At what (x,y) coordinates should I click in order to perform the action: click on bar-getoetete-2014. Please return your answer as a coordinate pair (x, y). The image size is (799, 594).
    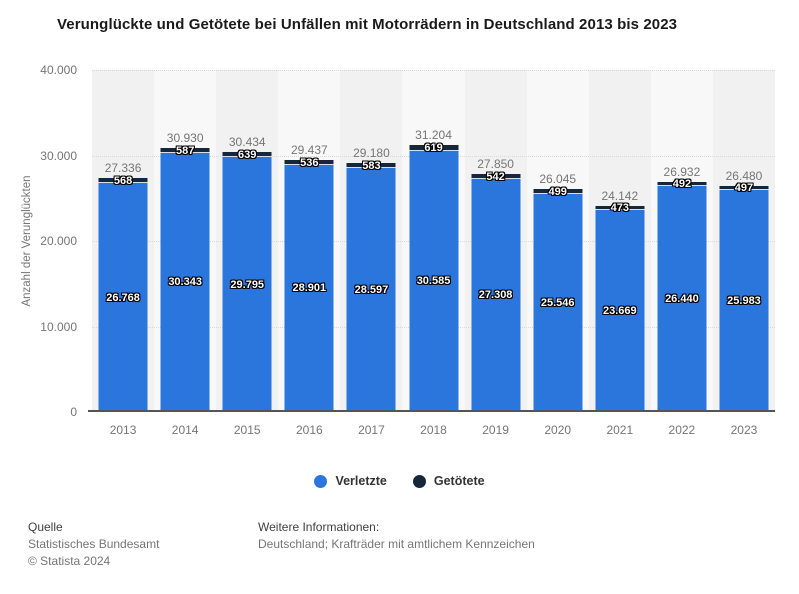
    Looking at the image, I should click on (185, 150).